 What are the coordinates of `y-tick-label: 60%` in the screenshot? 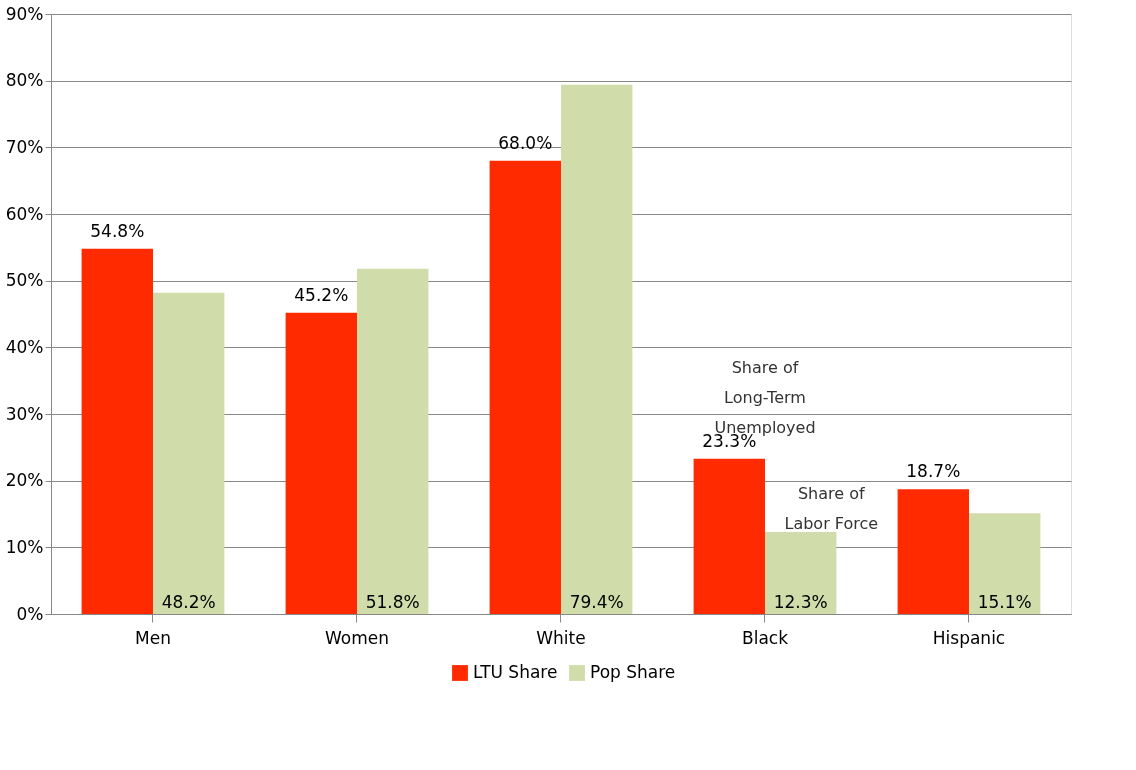 It's located at (24, 213).